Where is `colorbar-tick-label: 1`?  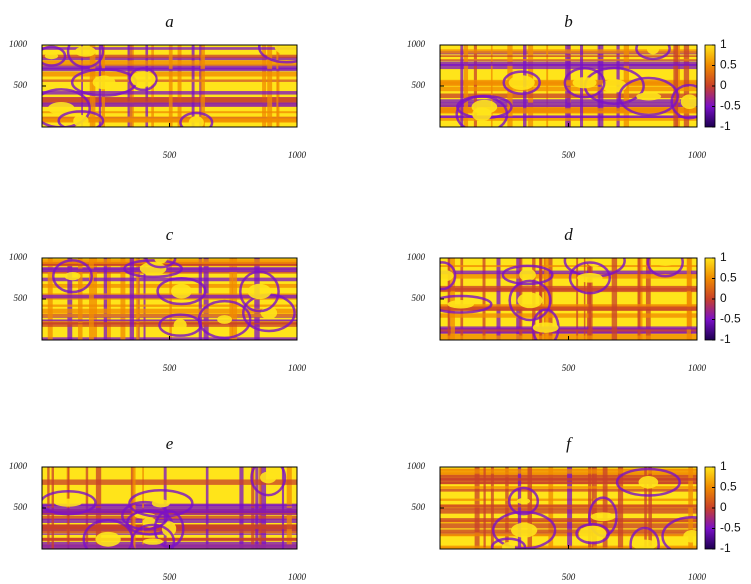
colorbar-tick-label: 1 is located at coordinates (723, 257).